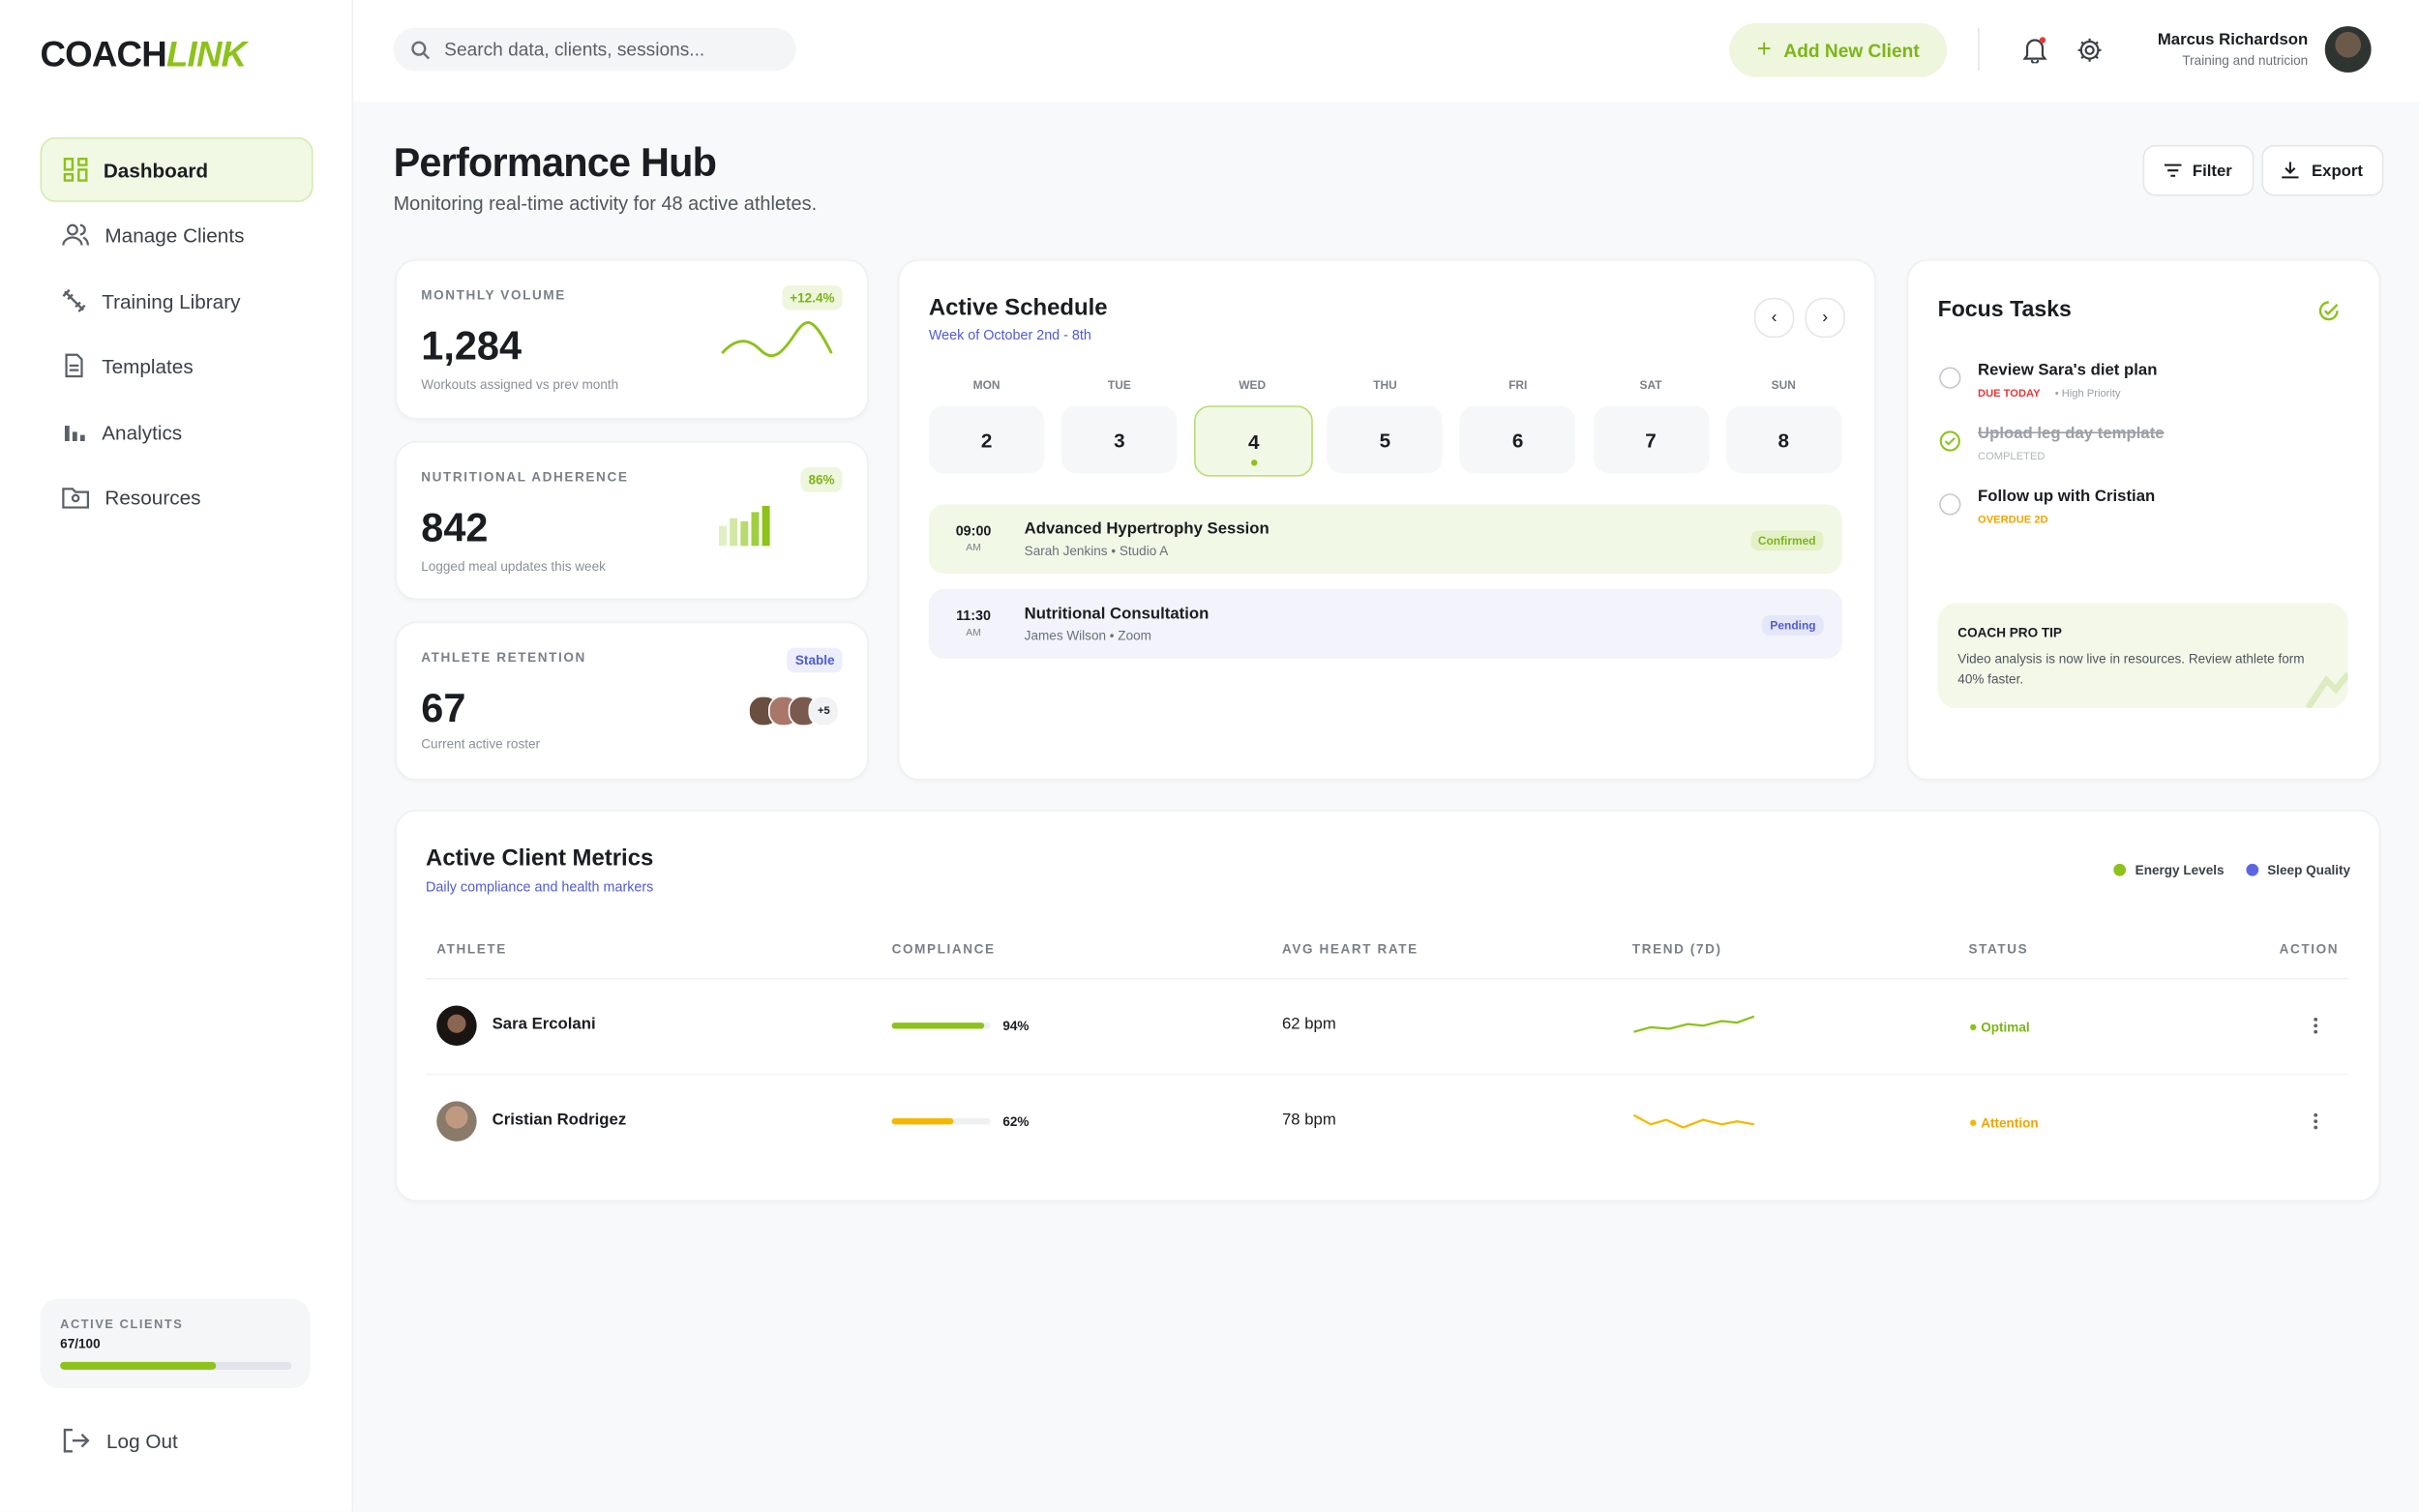 The height and width of the screenshot is (1512, 2419). Describe the element at coordinates (1387, 1074) in the screenshot. I see `row-divider` at that location.